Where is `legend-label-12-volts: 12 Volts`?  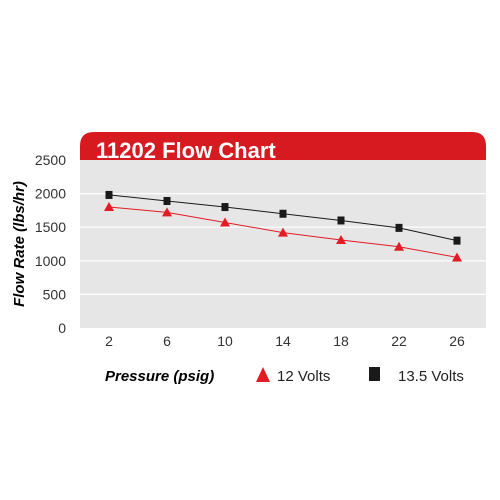 legend-label-12-volts: 12 Volts is located at coordinates (303, 376).